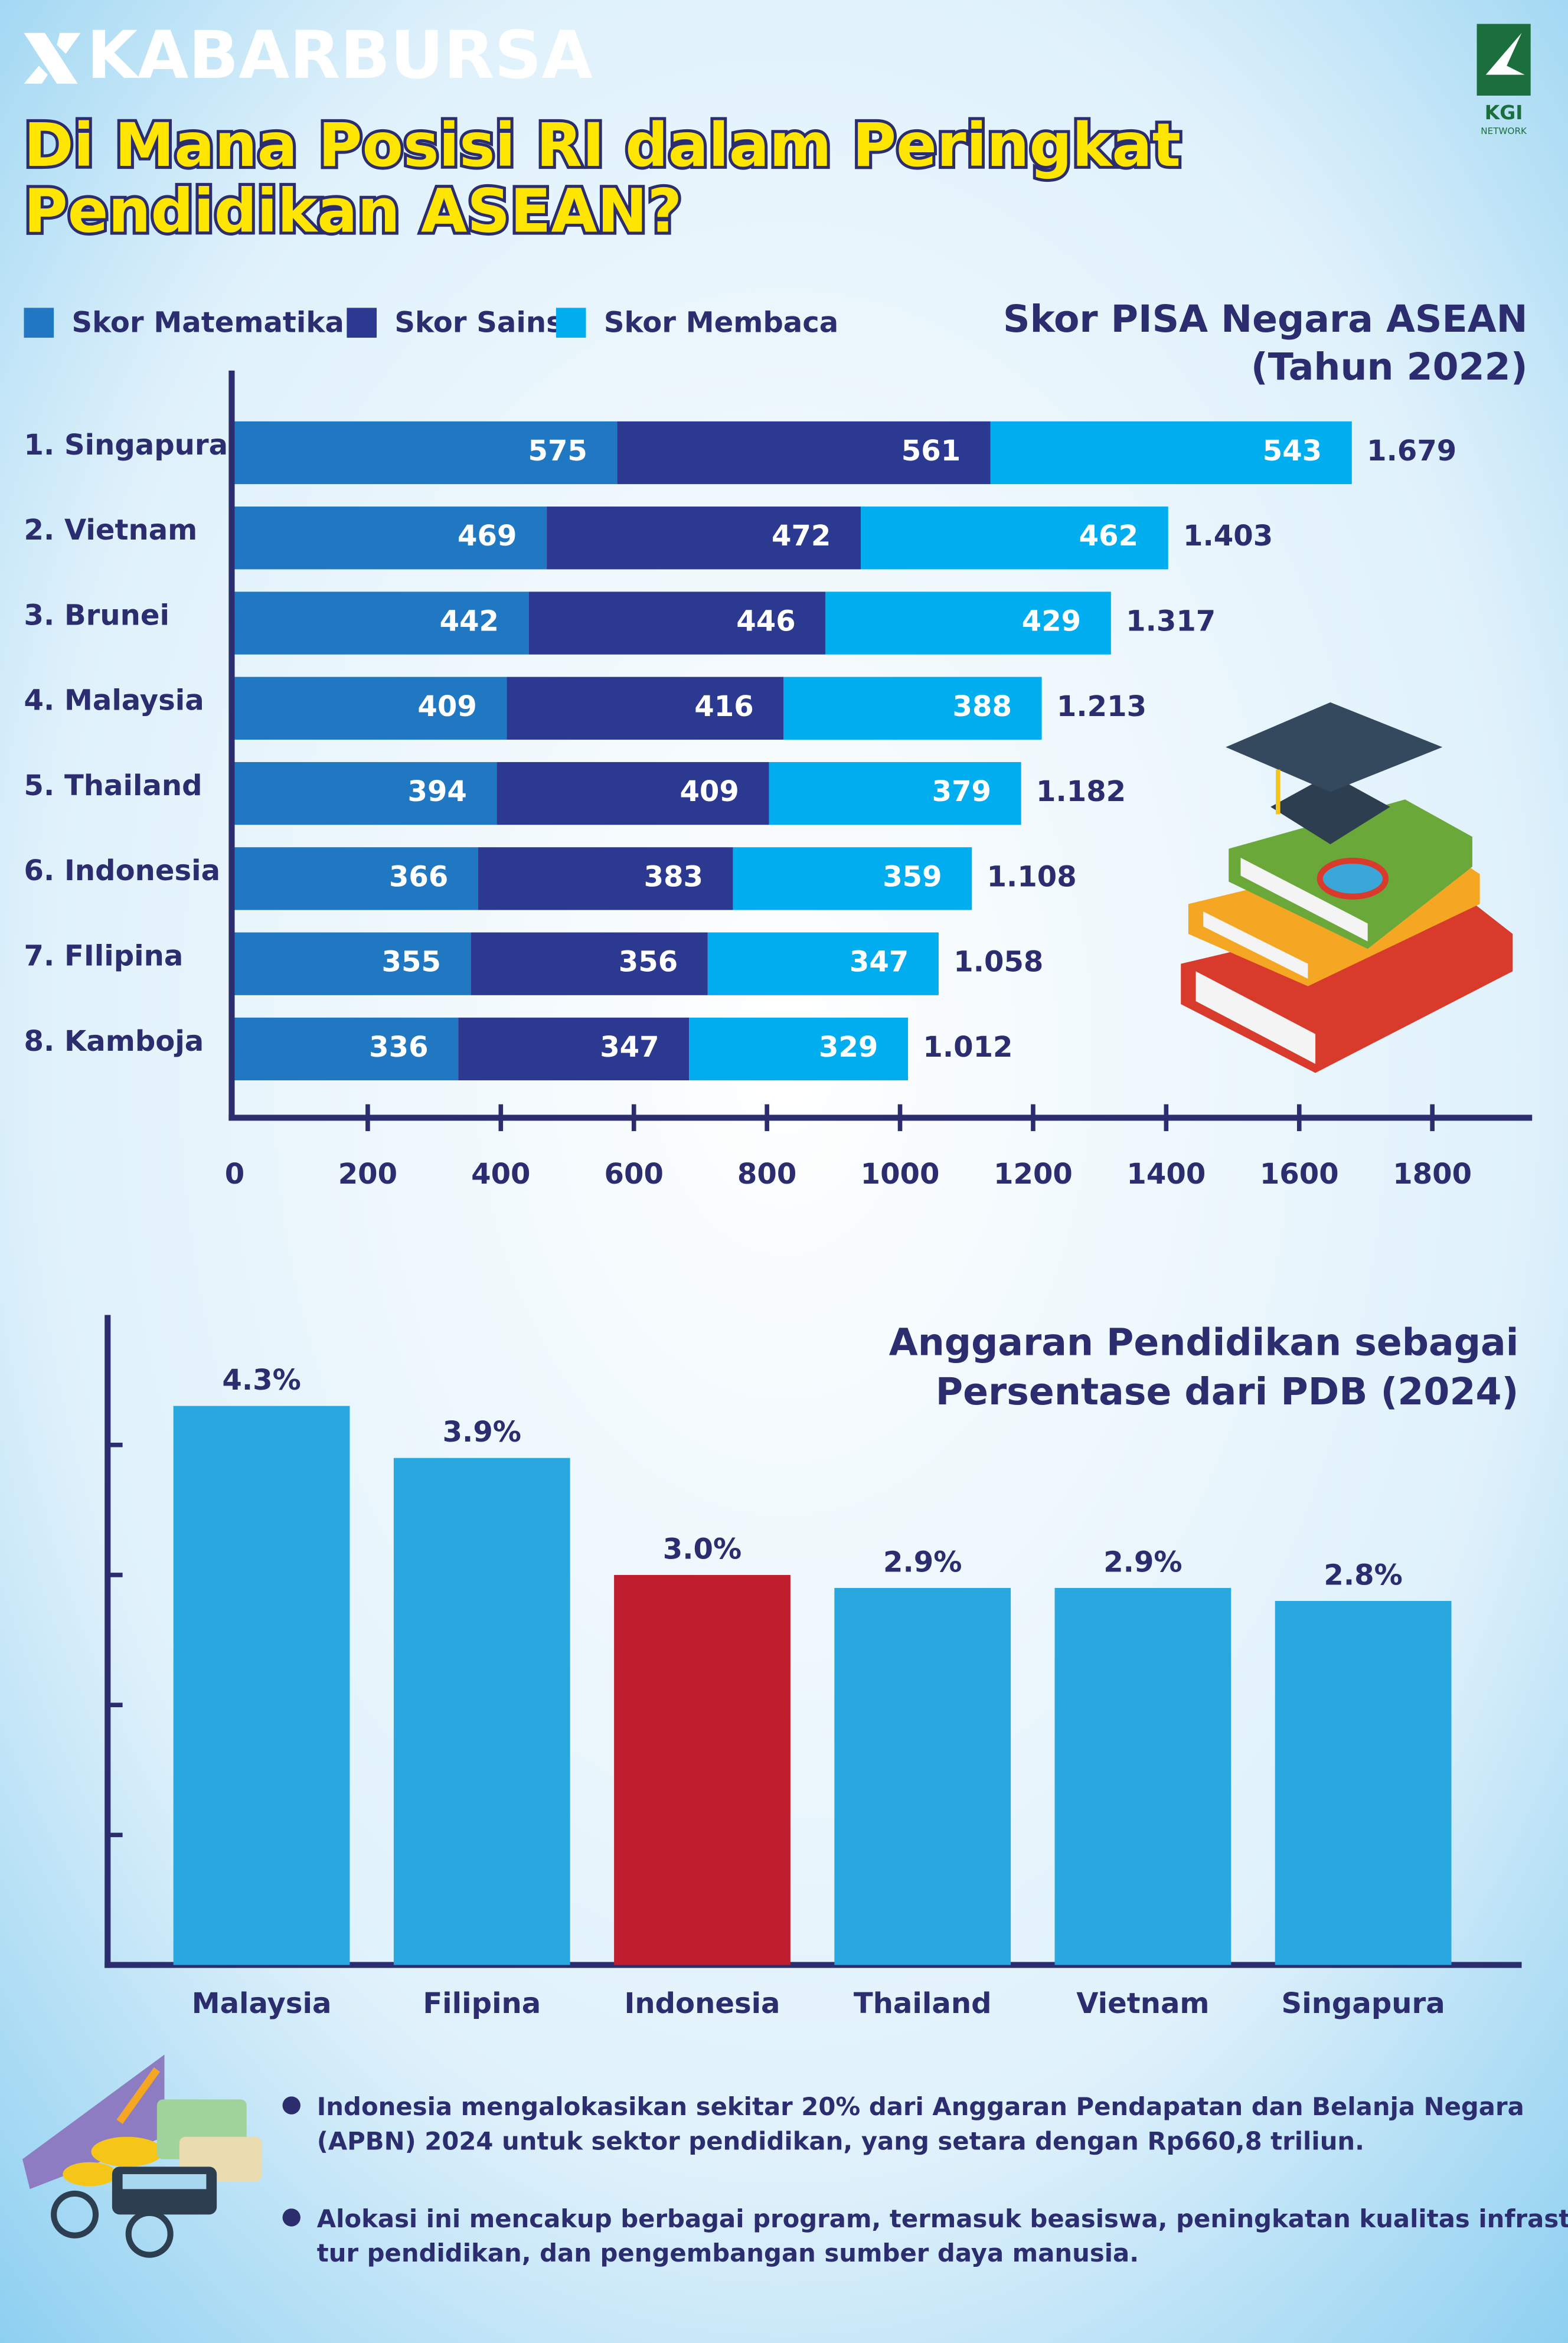  I want to click on category-label: 4. Malaysia, so click(114, 700).